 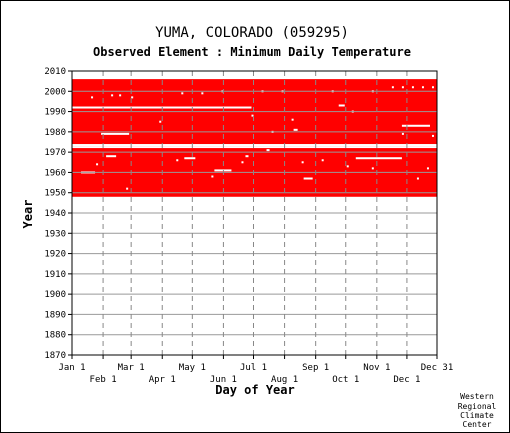 I want to click on y-tick-label-1920: 1920, so click(x=55, y=255).